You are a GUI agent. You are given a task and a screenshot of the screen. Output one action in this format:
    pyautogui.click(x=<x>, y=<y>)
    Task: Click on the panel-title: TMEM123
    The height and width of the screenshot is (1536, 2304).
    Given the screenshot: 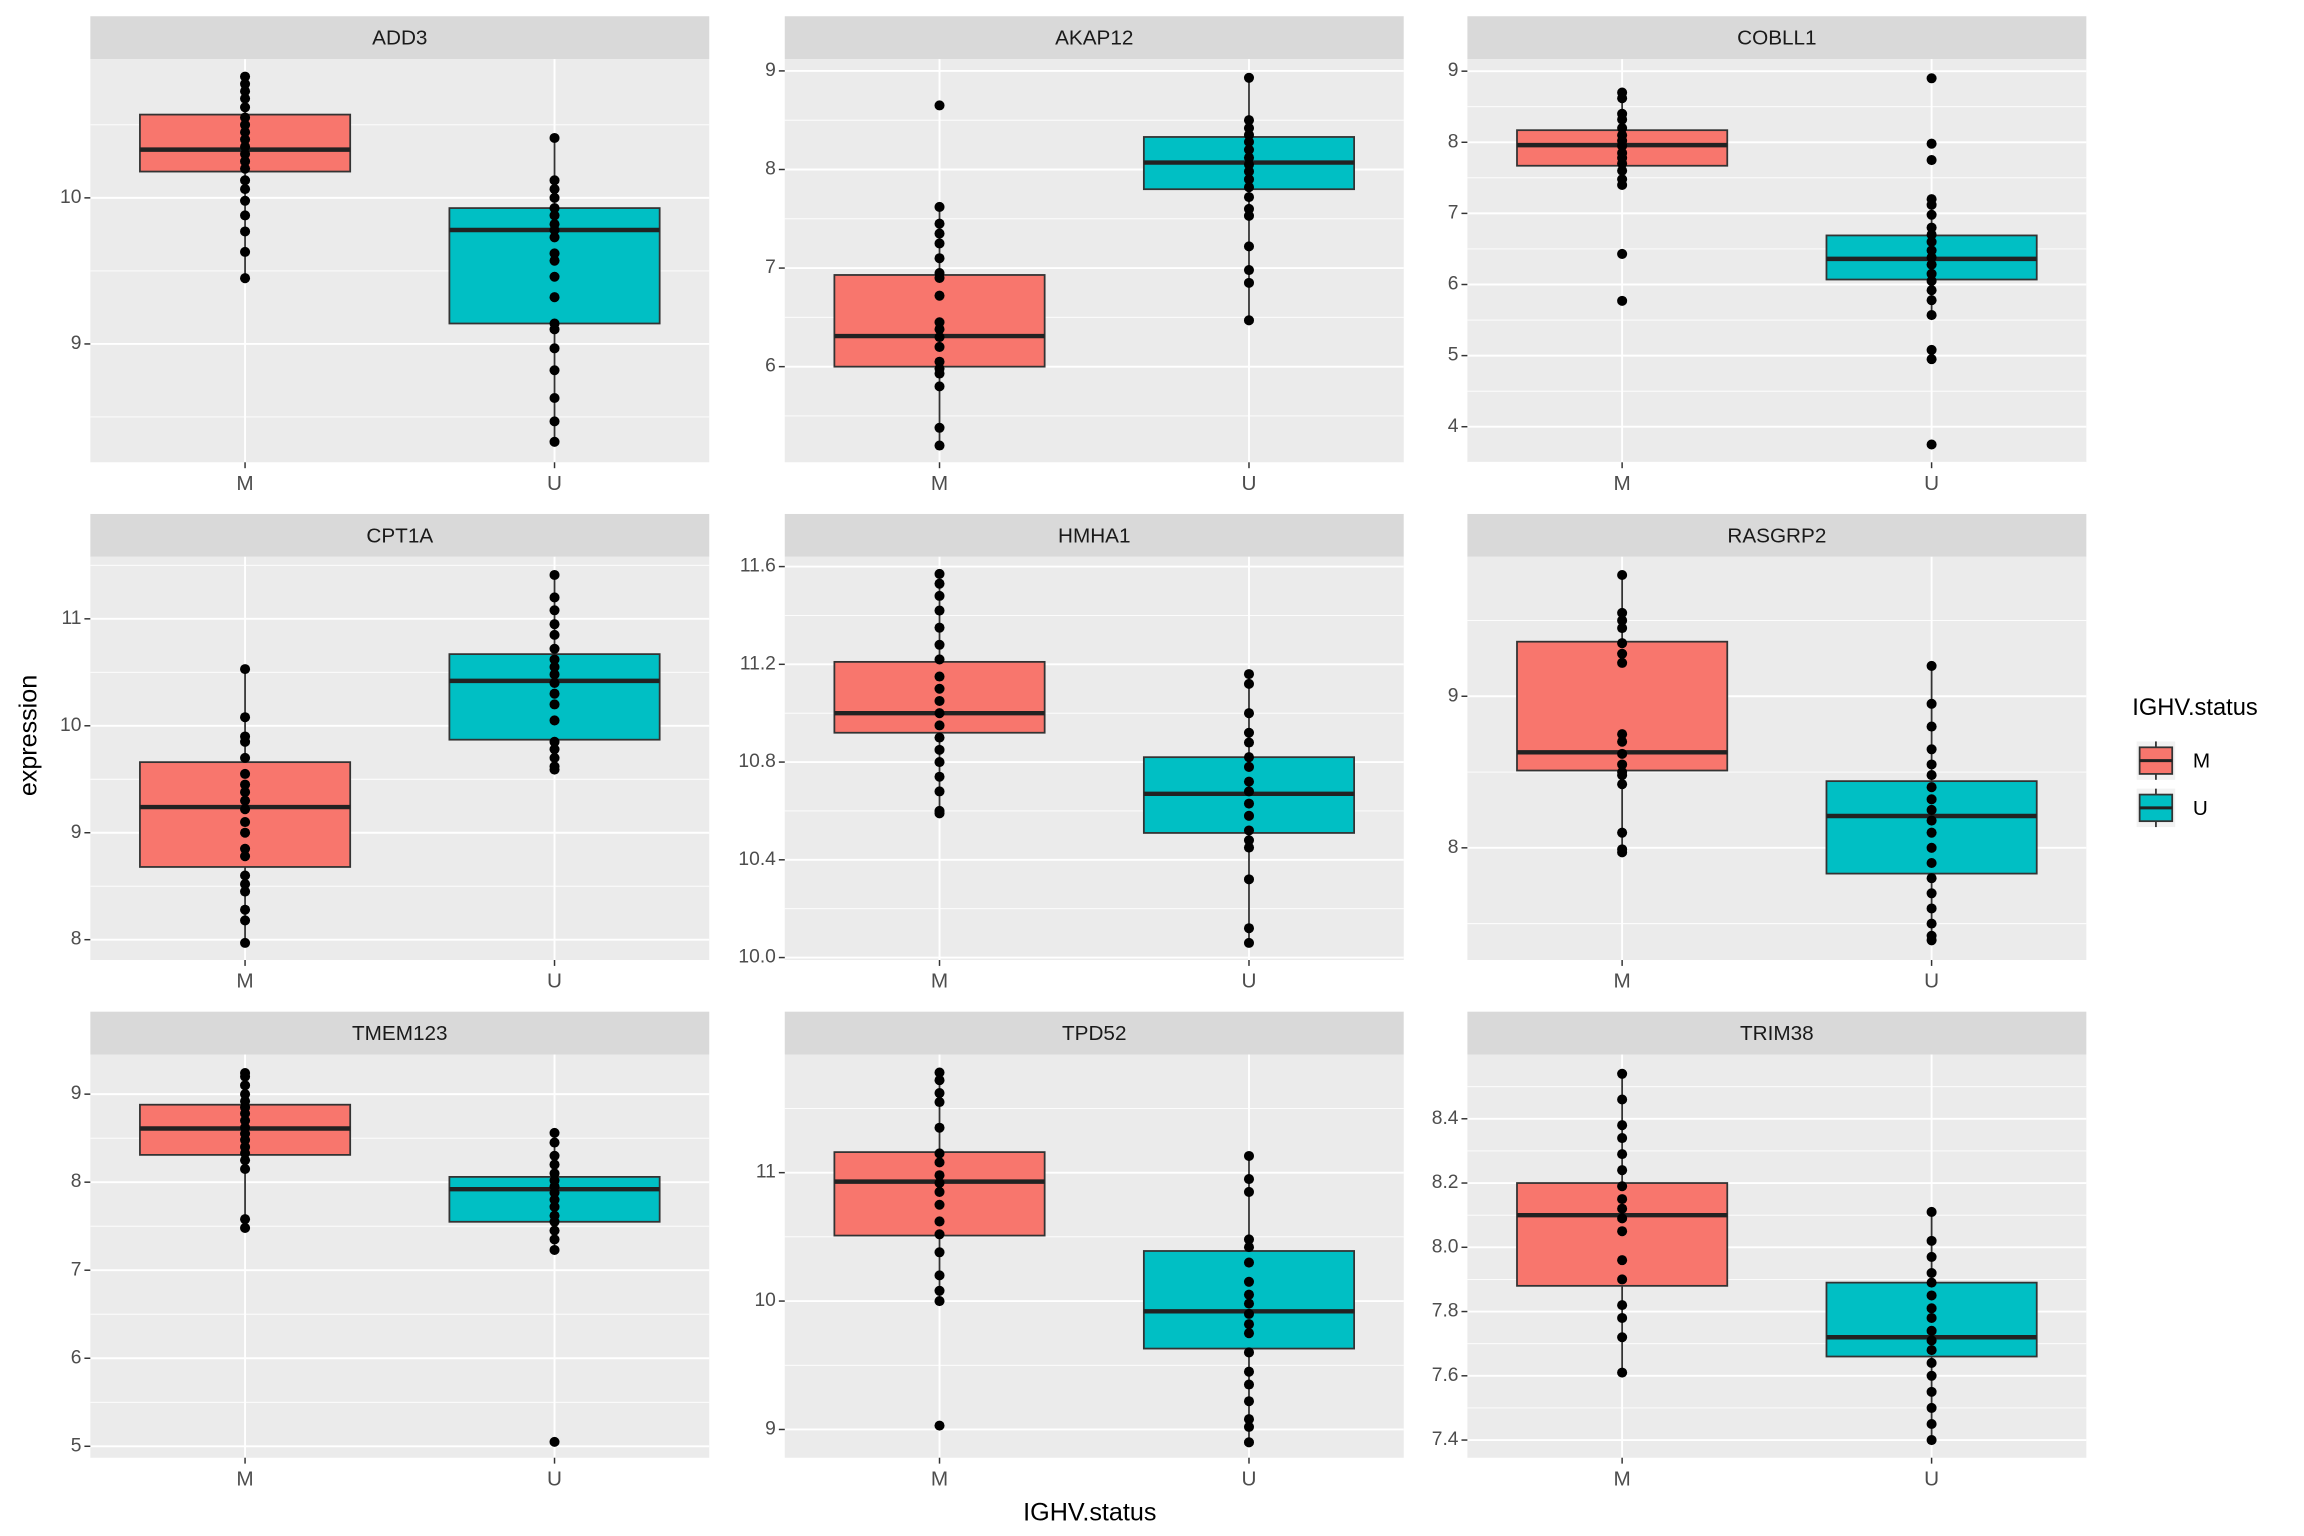 What is the action you would take?
    pyautogui.click(x=400, y=1033)
    